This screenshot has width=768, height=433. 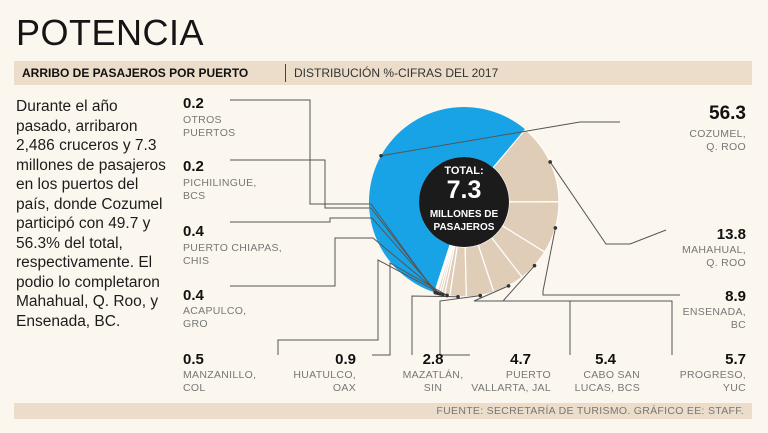 What do you see at coordinates (433, 359) in the screenshot?
I see `mazatlan-value: 2.8` at bounding box center [433, 359].